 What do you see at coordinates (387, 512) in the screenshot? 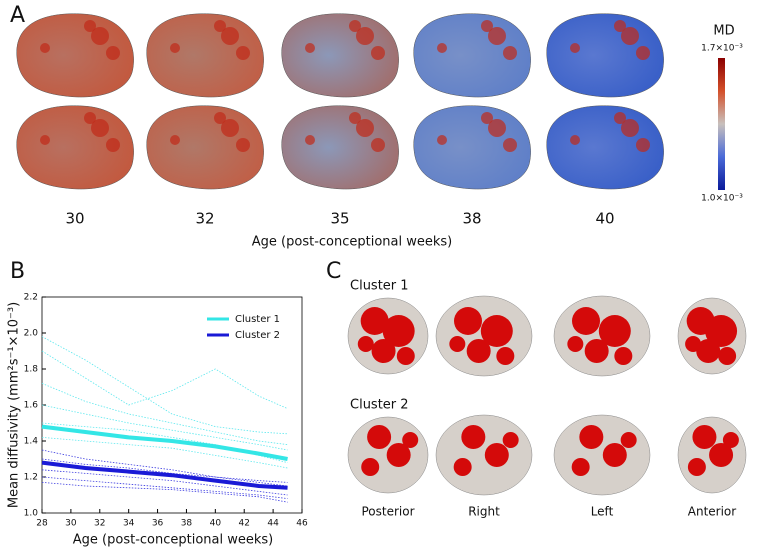
I see `view-label: Posterior` at bounding box center [387, 512].